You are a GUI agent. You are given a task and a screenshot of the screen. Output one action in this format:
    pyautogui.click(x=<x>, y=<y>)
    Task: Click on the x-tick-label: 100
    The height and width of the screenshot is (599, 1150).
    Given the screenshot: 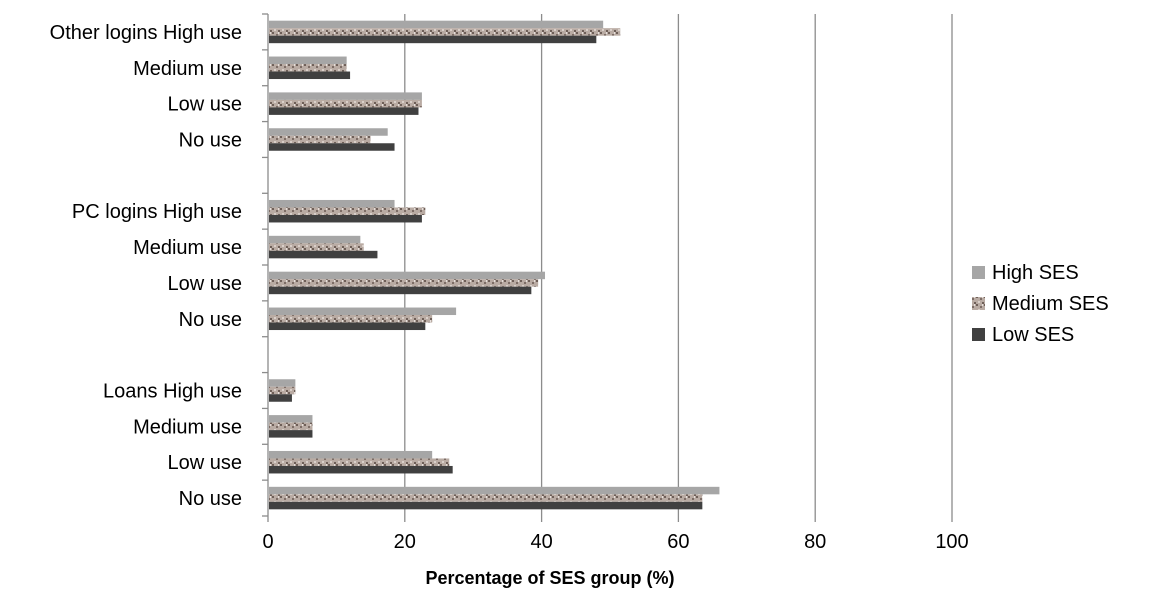 What is the action you would take?
    pyautogui.click(x=951, y=542)
    